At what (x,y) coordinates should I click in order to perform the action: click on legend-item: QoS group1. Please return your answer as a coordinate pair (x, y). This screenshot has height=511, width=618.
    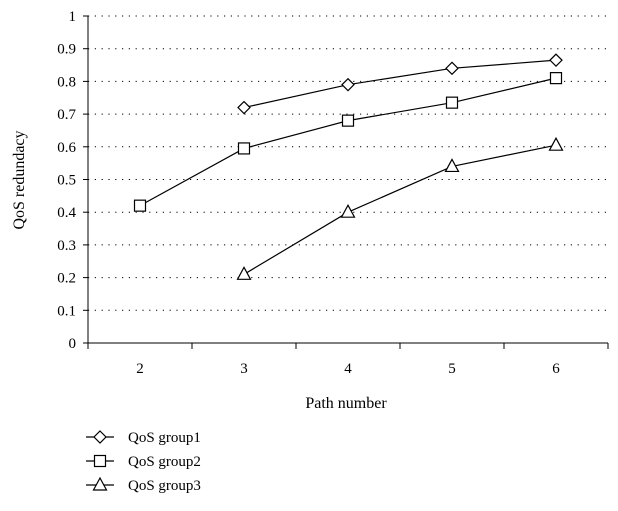
    Looking at the image, I should click on (143, 438).